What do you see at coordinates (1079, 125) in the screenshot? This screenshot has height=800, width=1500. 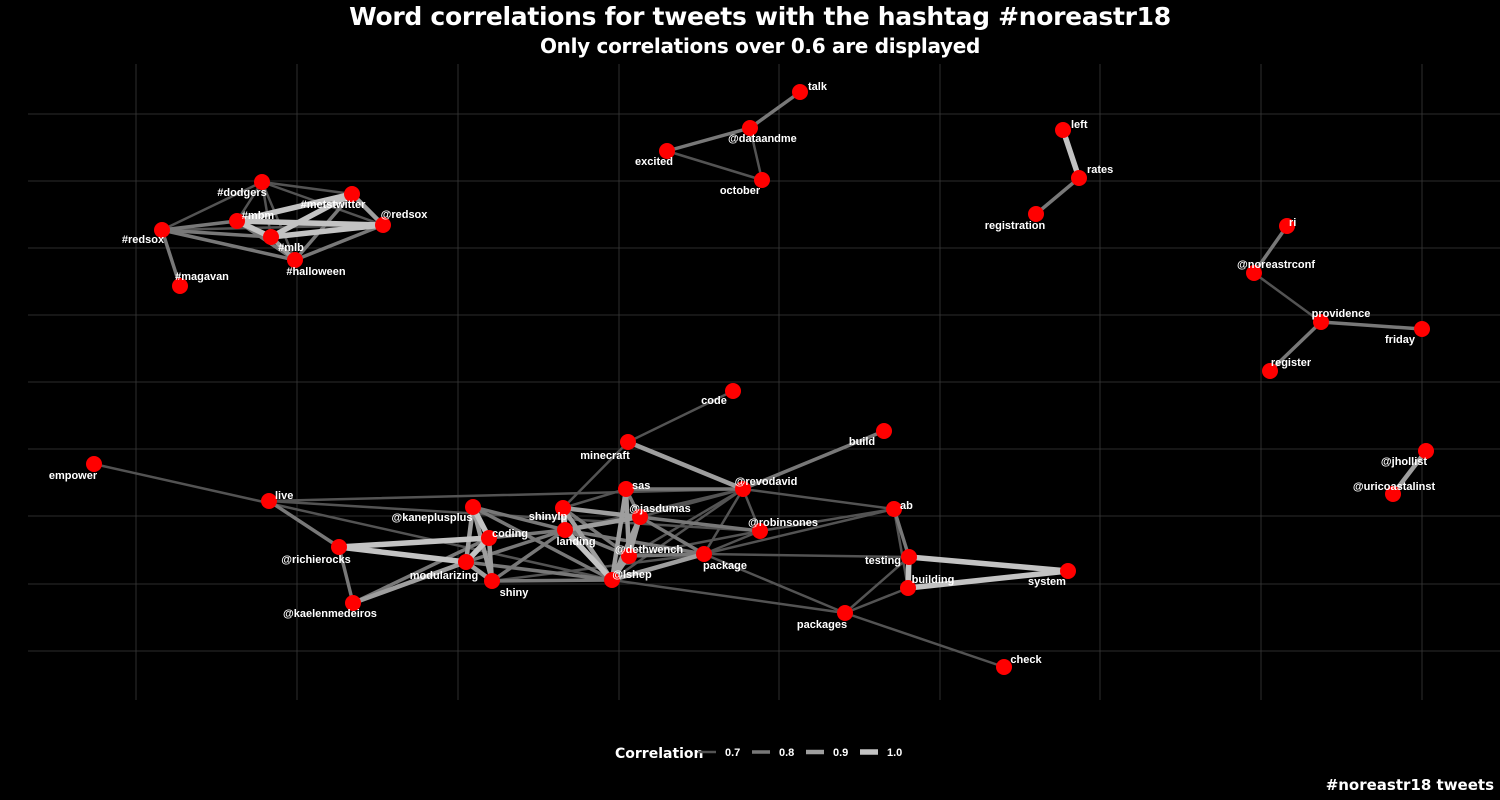 I see `node-label-left: left` at bounding box center [1079, 125].